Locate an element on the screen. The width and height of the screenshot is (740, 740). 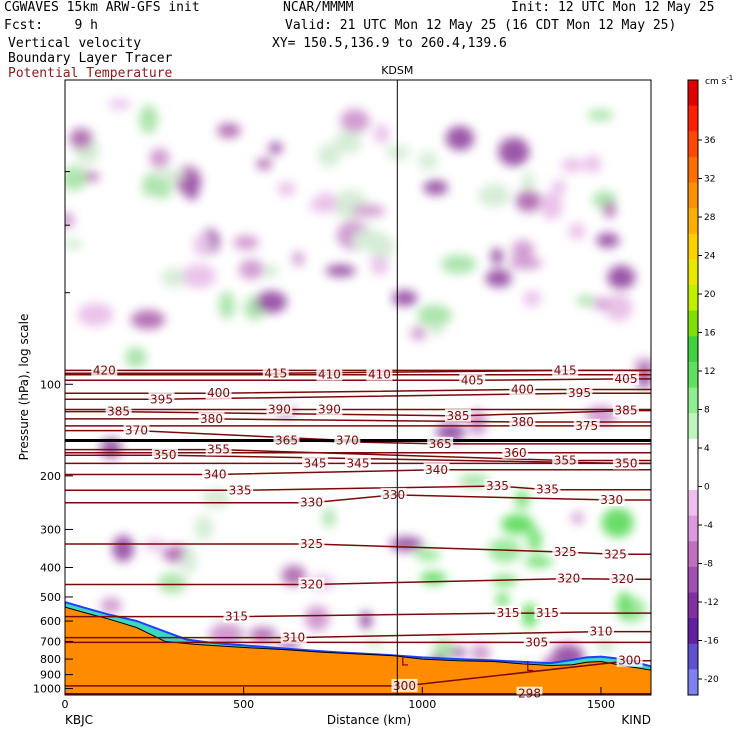
low-marker: L is located at coordinates (530, 667).